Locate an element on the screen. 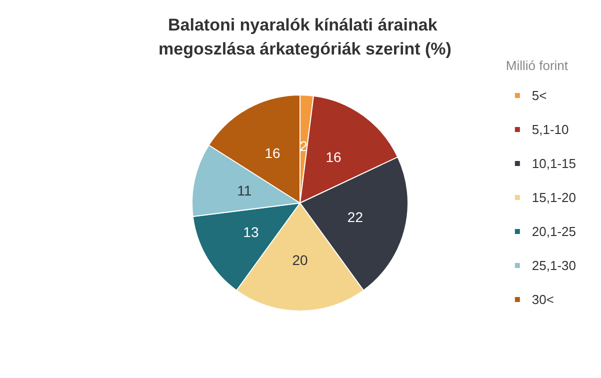  legend-label: 10,1-15 is located at coordinates (554, 163).